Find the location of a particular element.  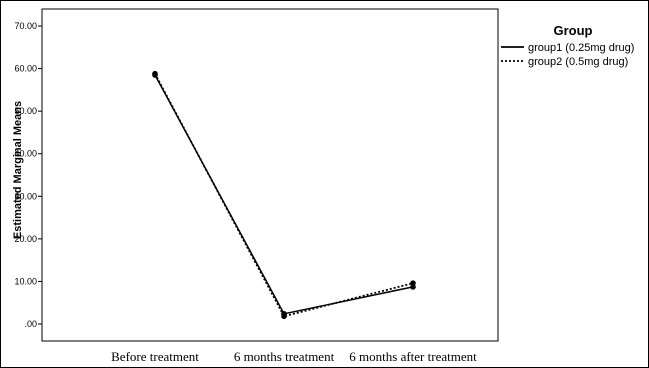

legend-label-1: group1 (0.25mg drug) is located at coordinates (581, 48).